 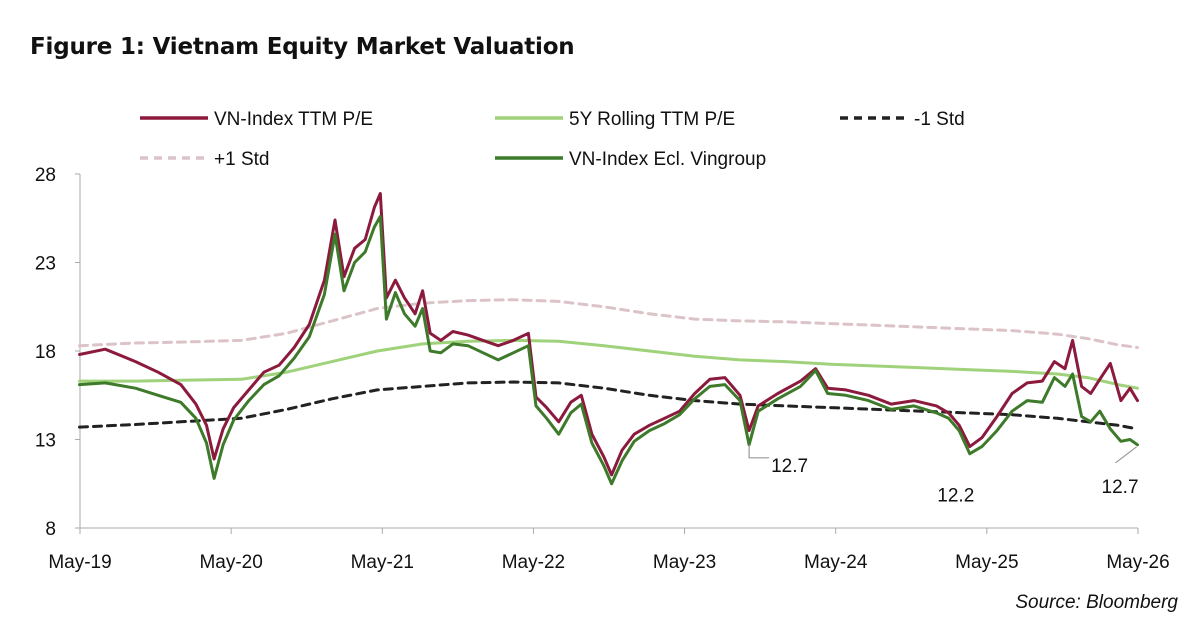 What do you see at coordinates (293, 119) in the screenshot?
I see `legend-label: VN-Index TTM P/E` at bounding box center [293, 119].